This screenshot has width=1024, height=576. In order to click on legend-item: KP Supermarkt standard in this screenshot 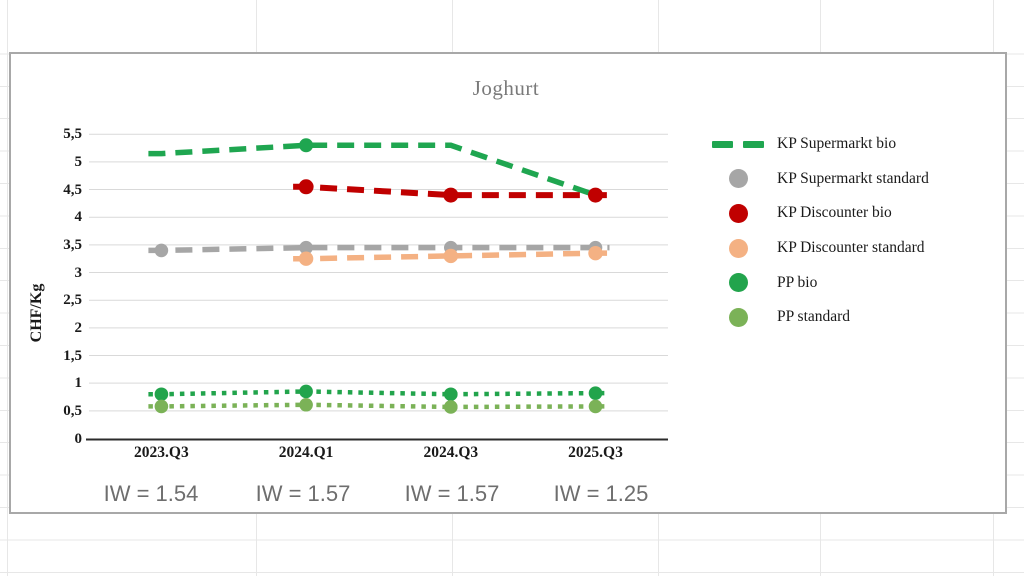, I will do `click(817, 179)`.